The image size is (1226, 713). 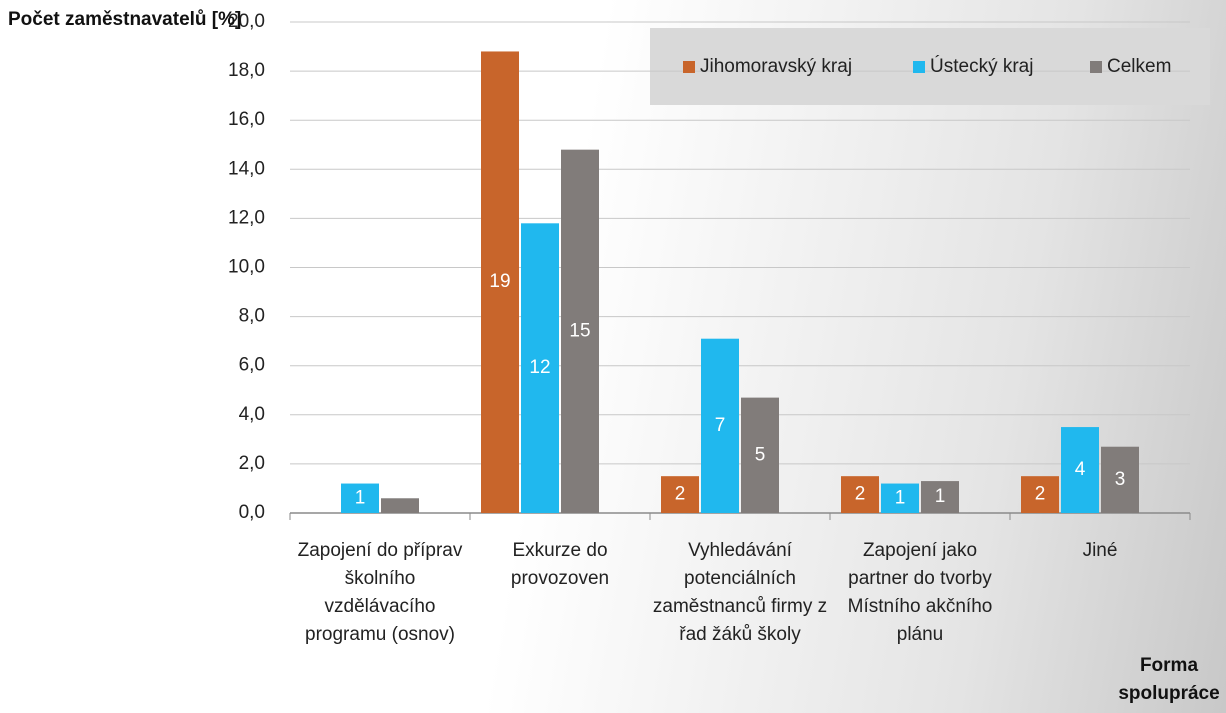 What do you see at coordinates (246, 70) in the screenshot?
I see `y-tick-label: 18,0` at bounding box center [246, 70].